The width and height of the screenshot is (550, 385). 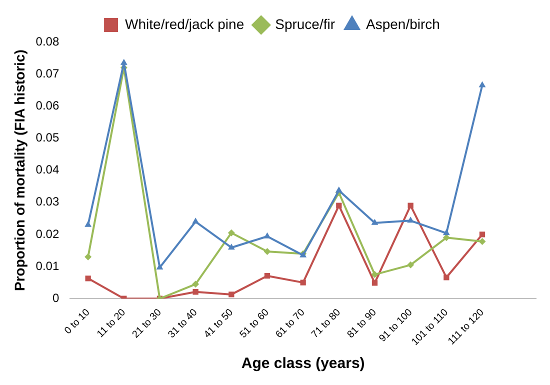 What do you see at coordinates (403, 24) in the screenshot?
I see `legend-label: Aspen/birch` at bounding box center [403, 24].